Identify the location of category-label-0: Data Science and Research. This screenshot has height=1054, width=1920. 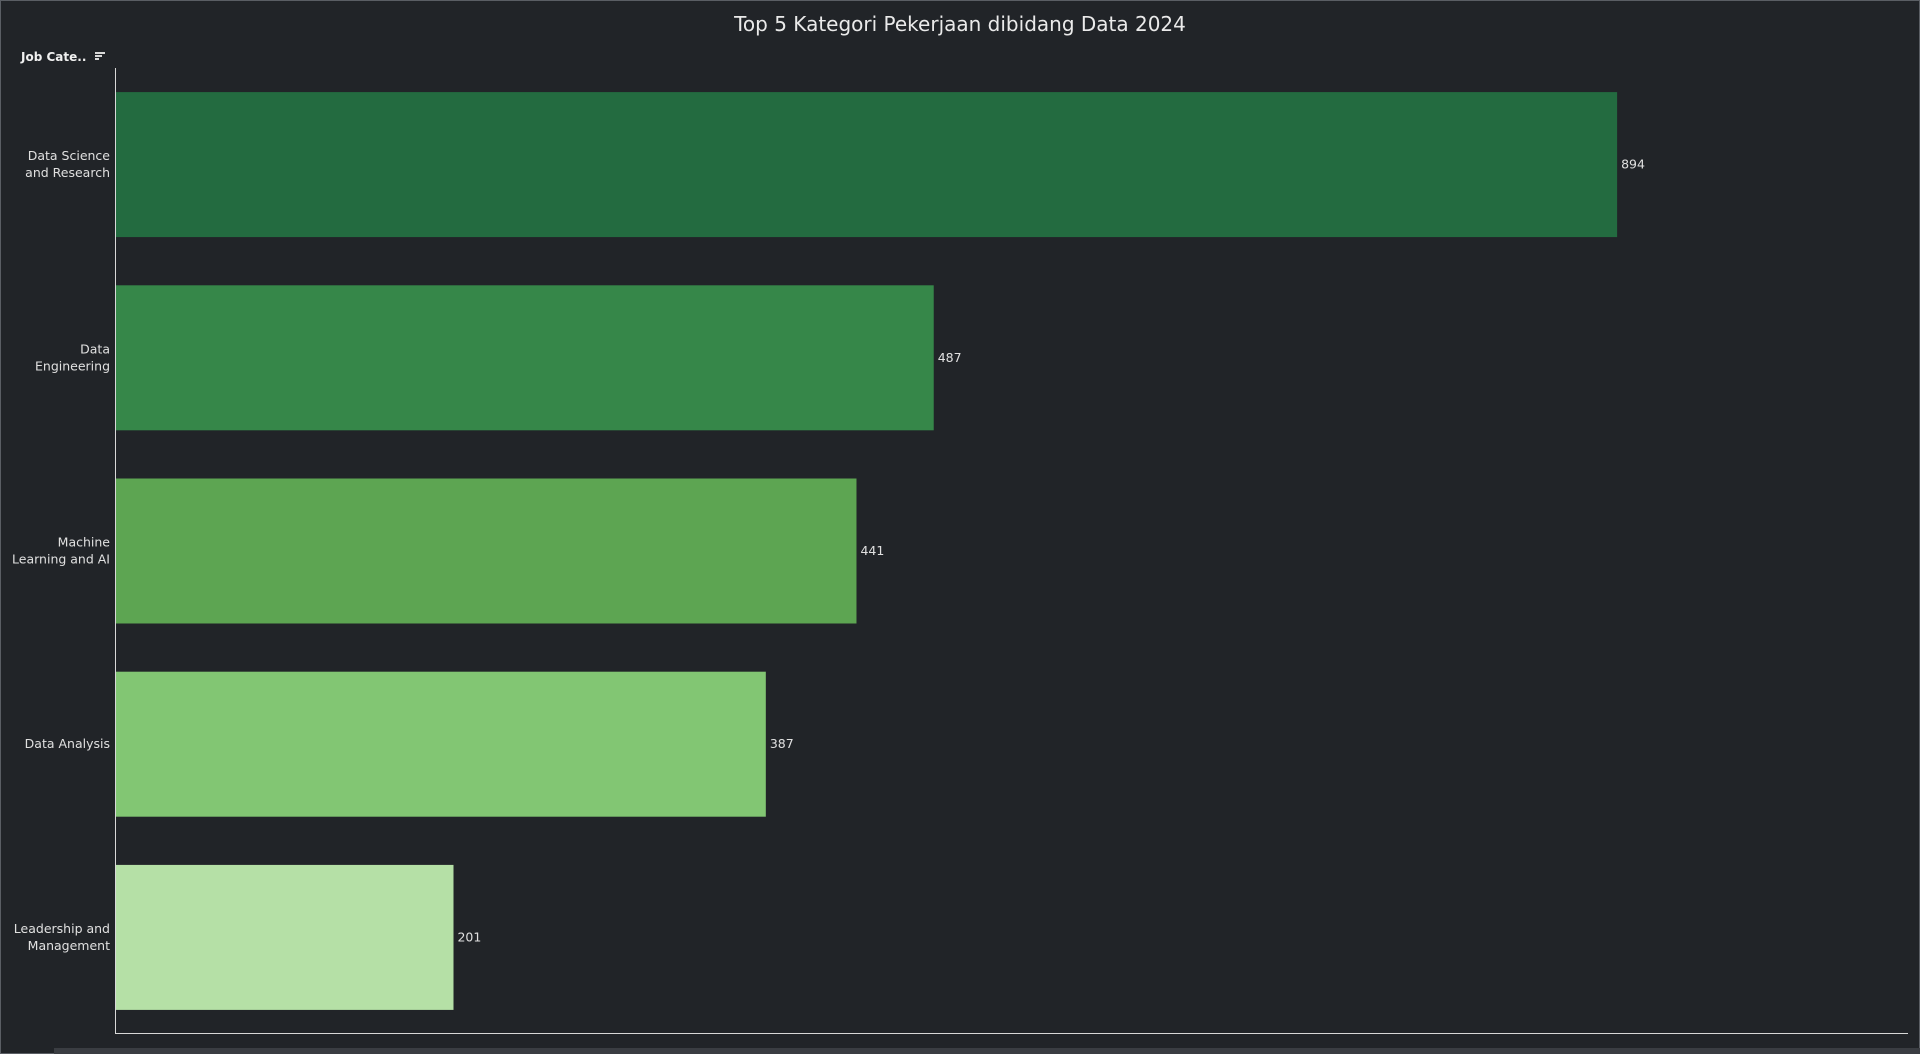
(67, 164).